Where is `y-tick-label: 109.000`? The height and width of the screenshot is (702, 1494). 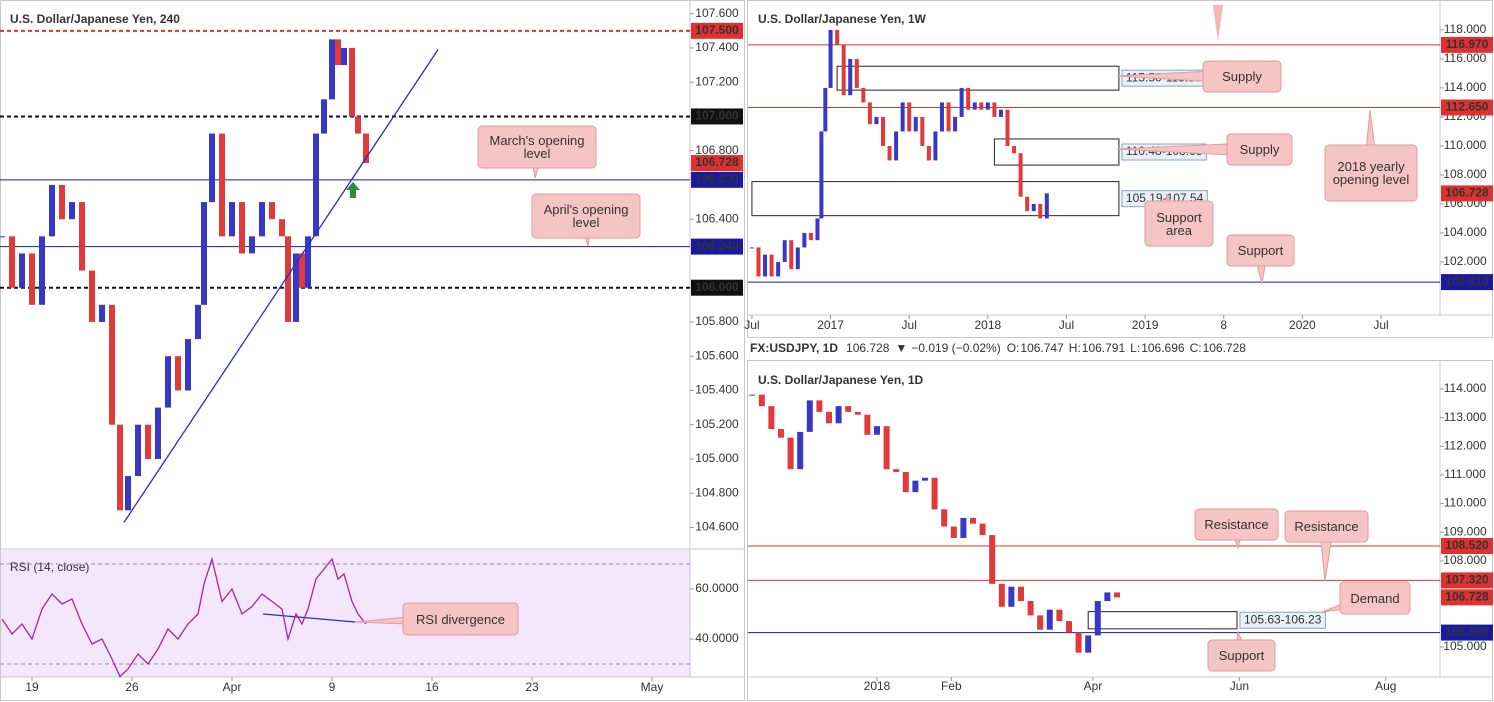
y-tick-label: 109.000 is located at coordinates (1465, 531).